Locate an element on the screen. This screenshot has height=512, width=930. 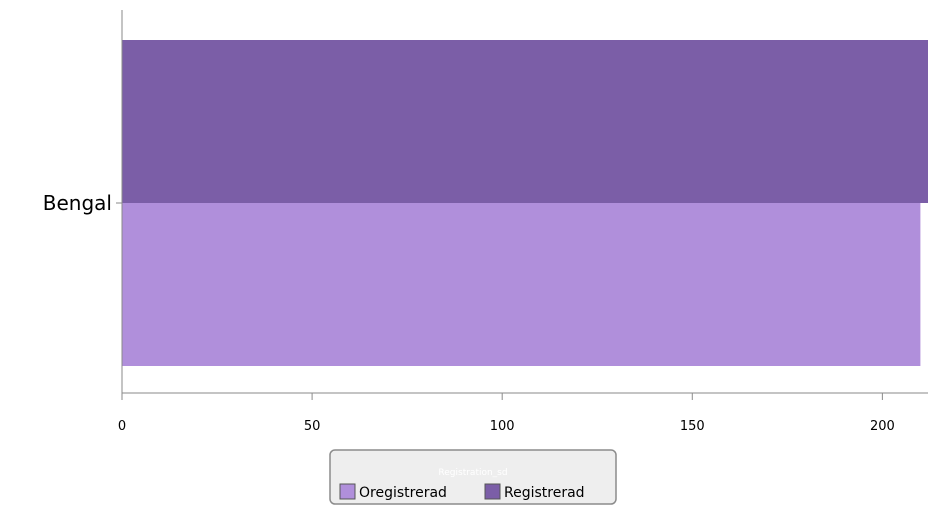
x-tick-label: 150 is located at coordinates (692, 426).